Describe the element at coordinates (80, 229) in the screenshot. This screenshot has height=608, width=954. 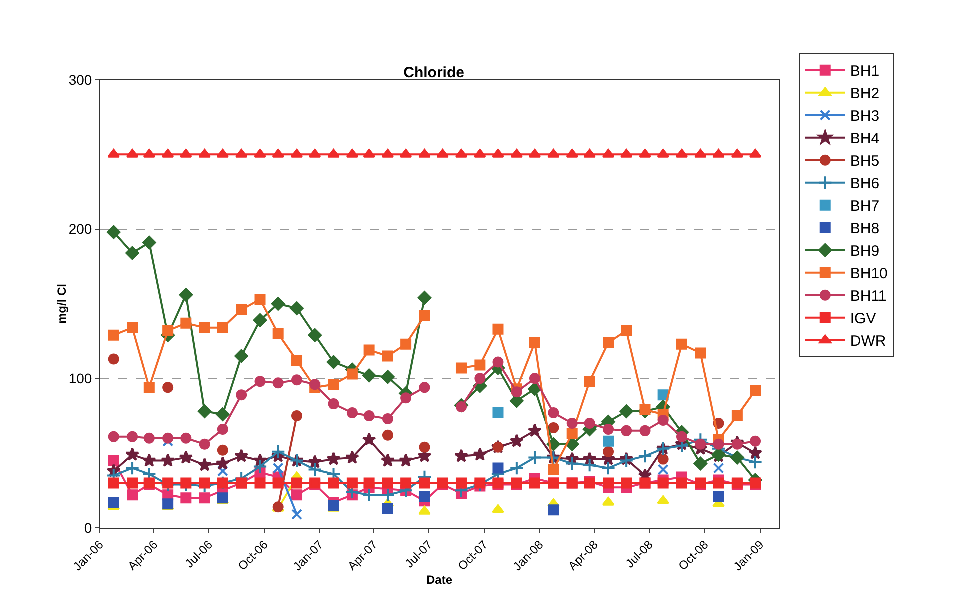
I see `y-tick-label: 200` at that location.